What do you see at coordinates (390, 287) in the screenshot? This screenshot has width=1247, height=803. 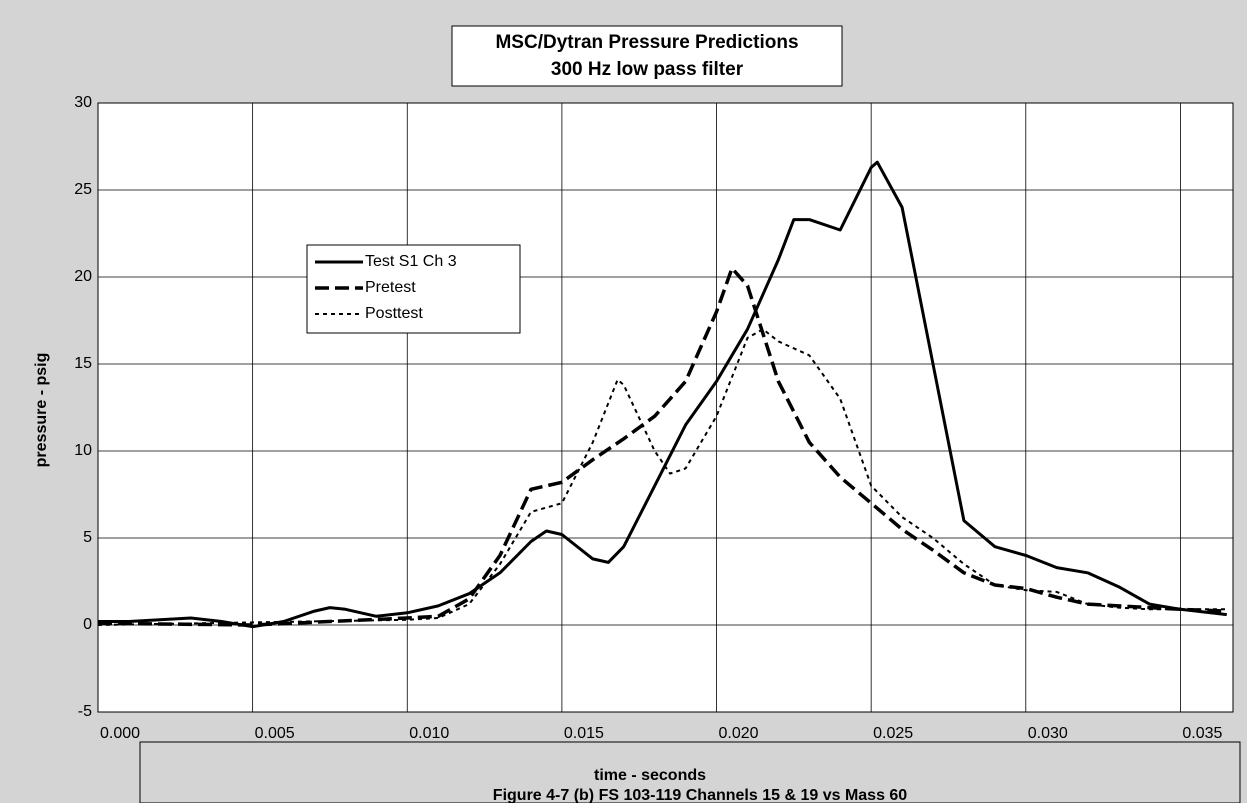 I see `legend-label: Pretest` at bounding box center [390, 287].